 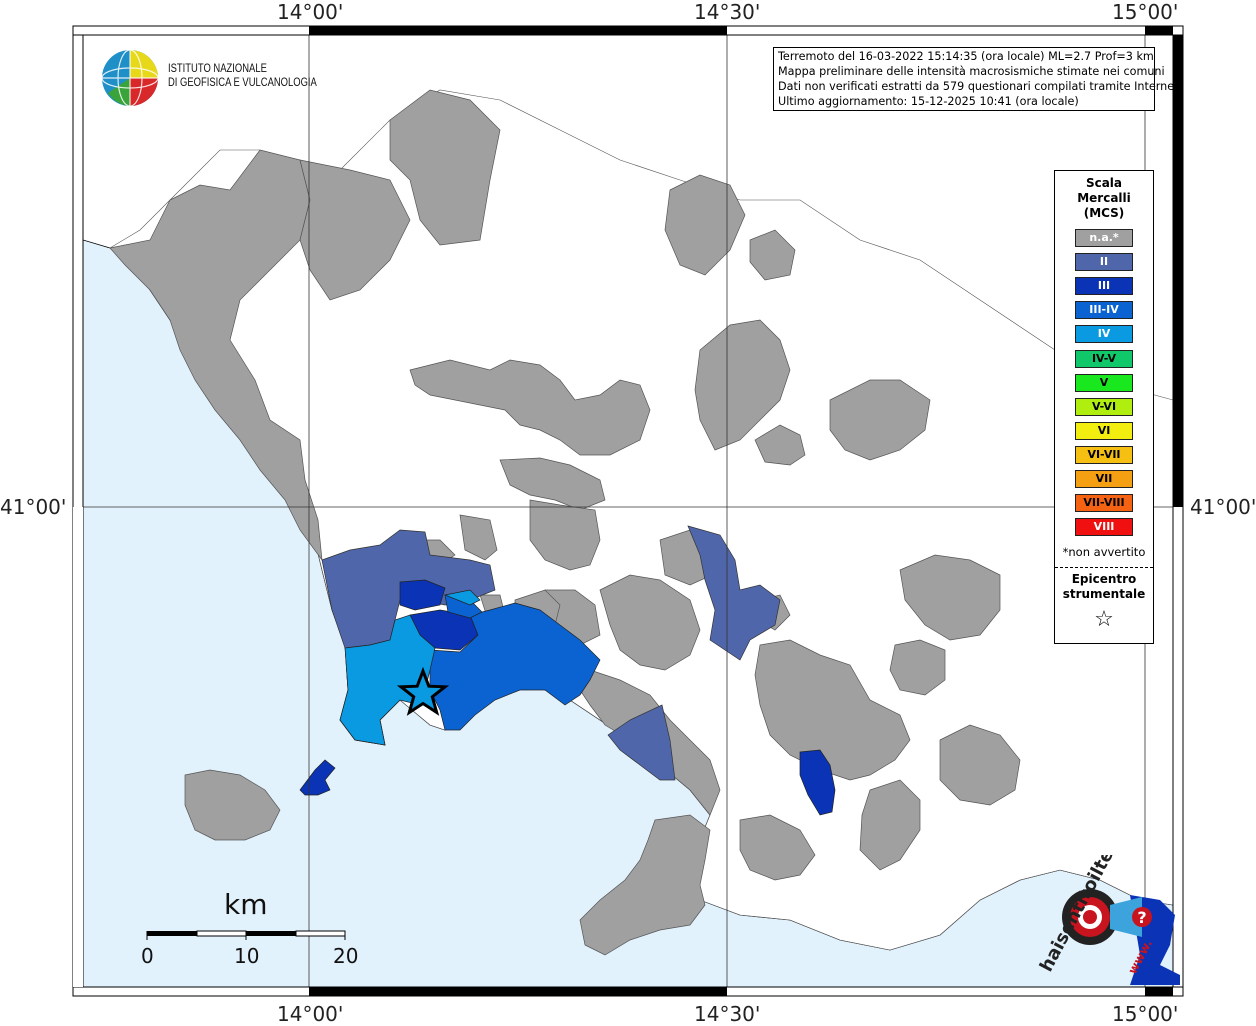 What do you see at coordinates (1104, 594) in the screenshot?
I see `legend-epicenter-2: strumentale` at bounding box center [1104, 594].